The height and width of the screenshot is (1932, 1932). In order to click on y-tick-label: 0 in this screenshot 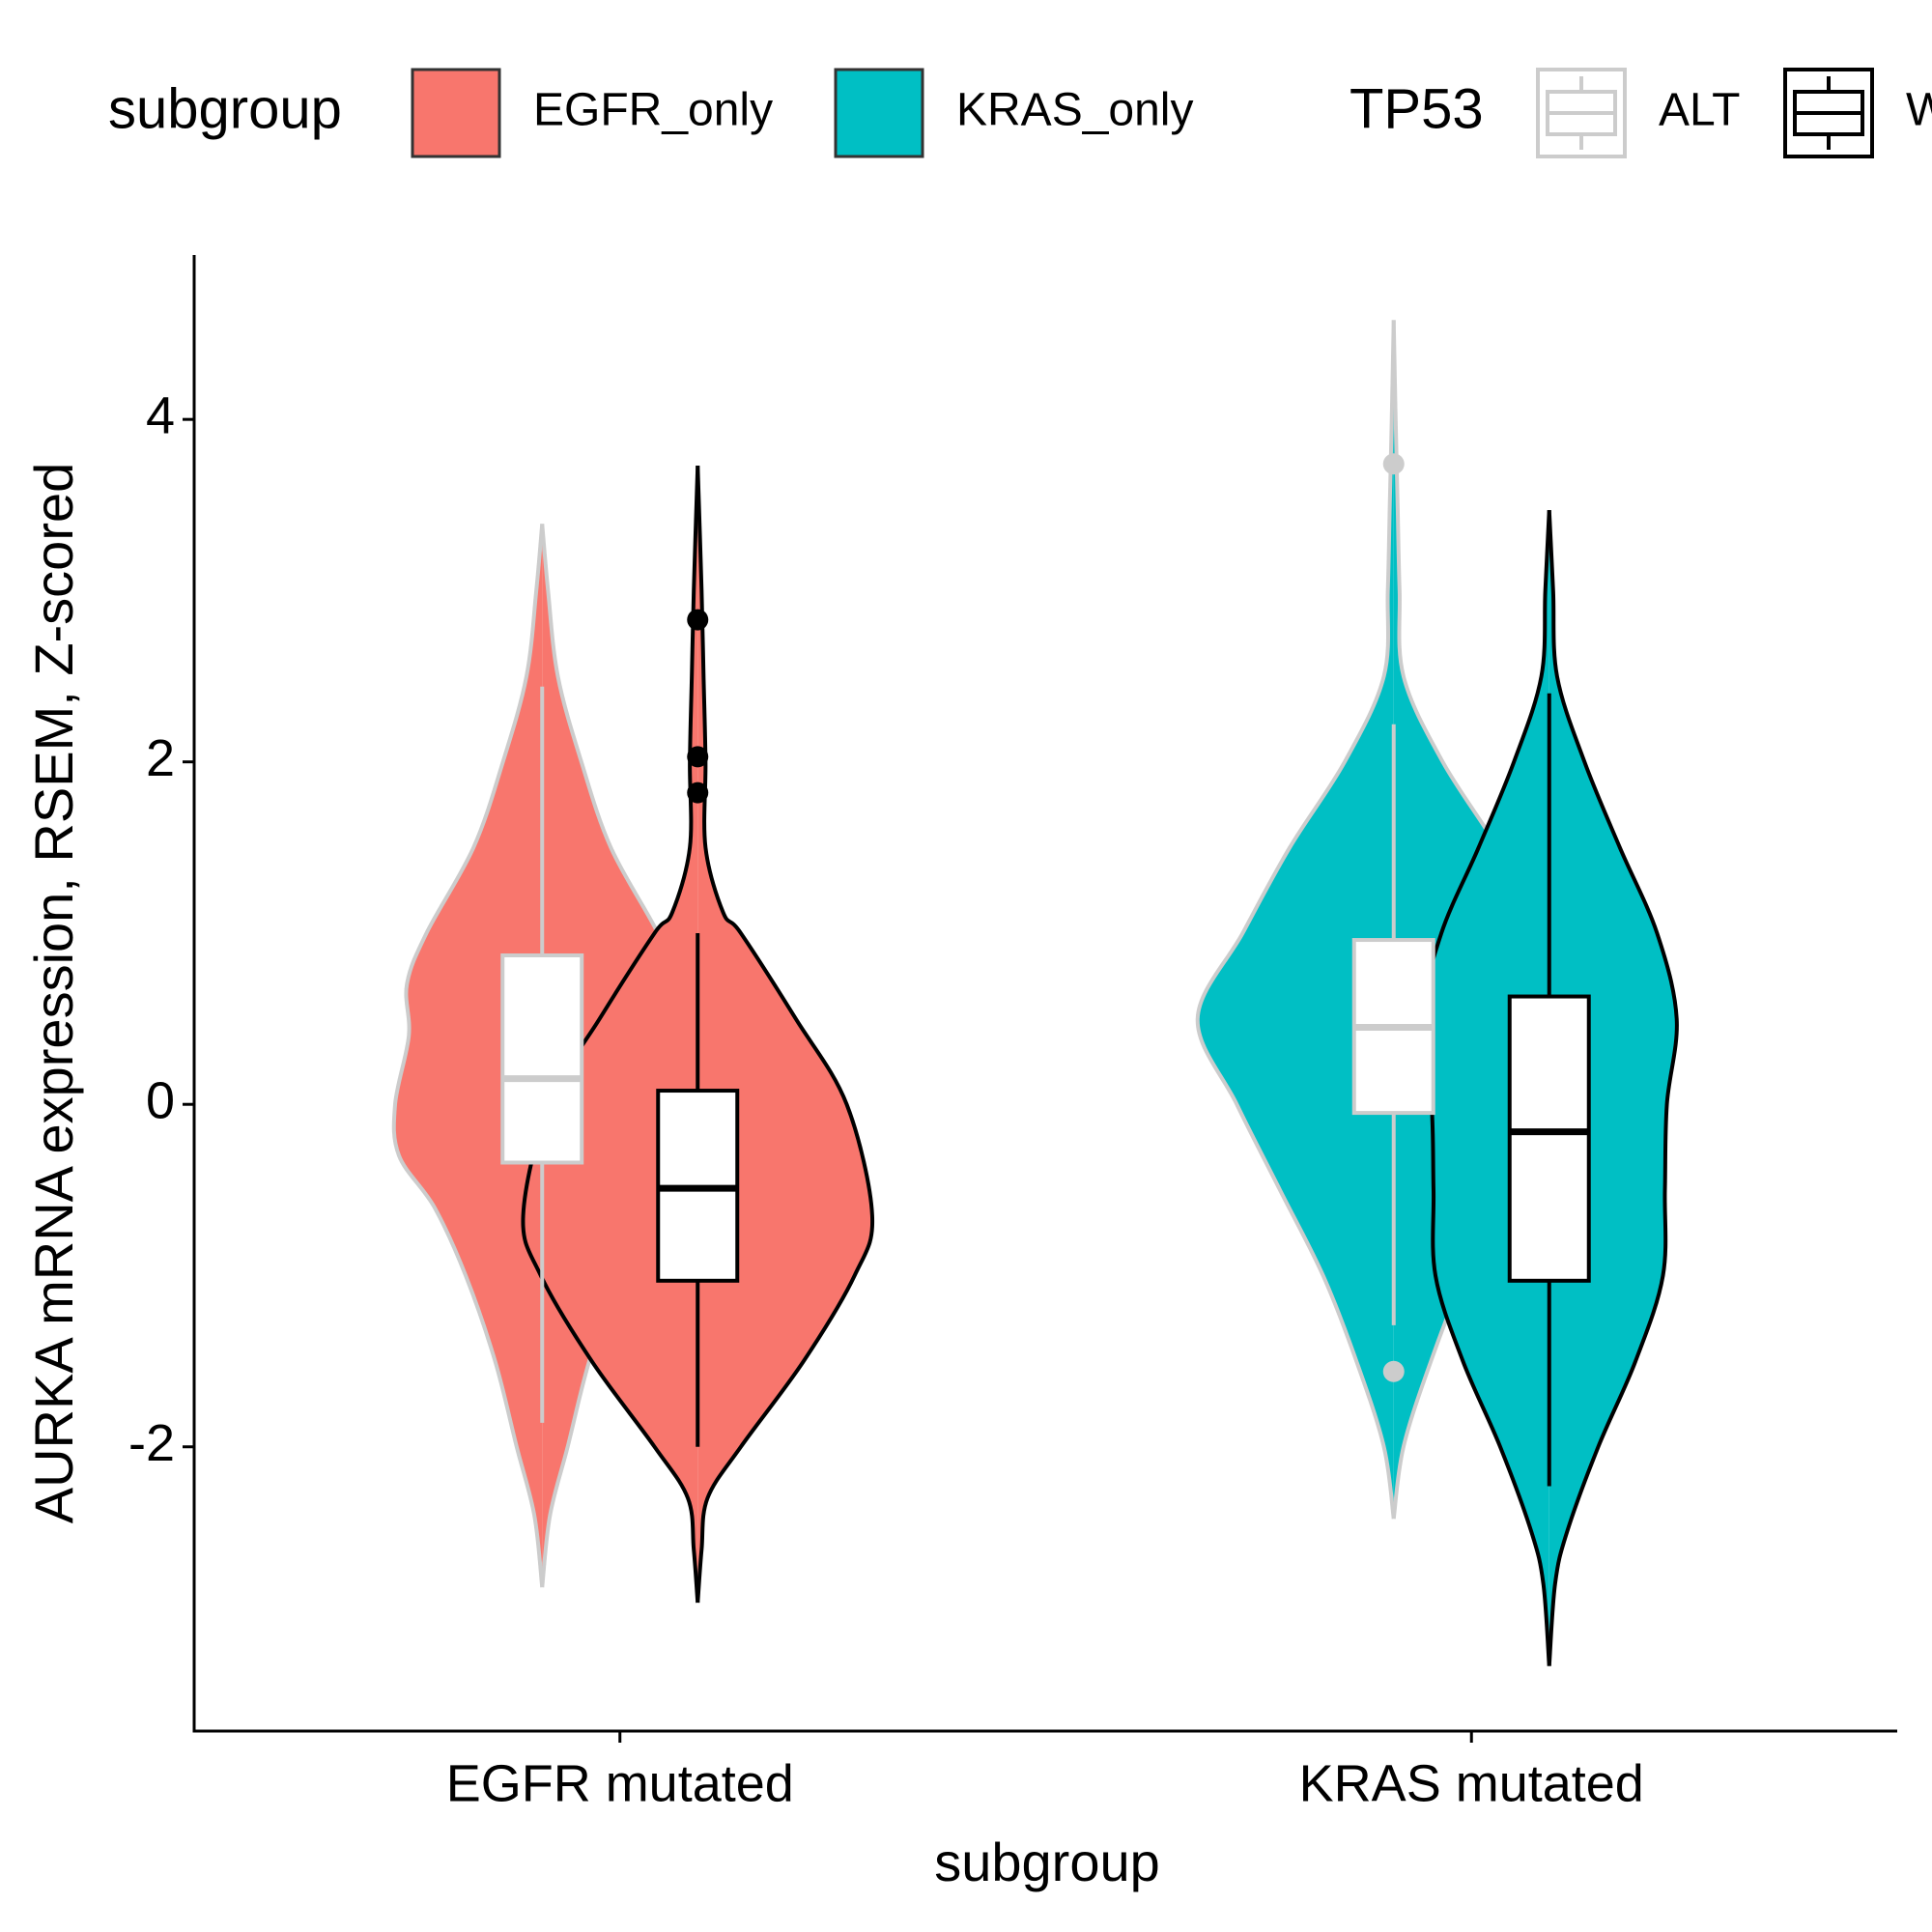, I will do `click(160, 1100)`.